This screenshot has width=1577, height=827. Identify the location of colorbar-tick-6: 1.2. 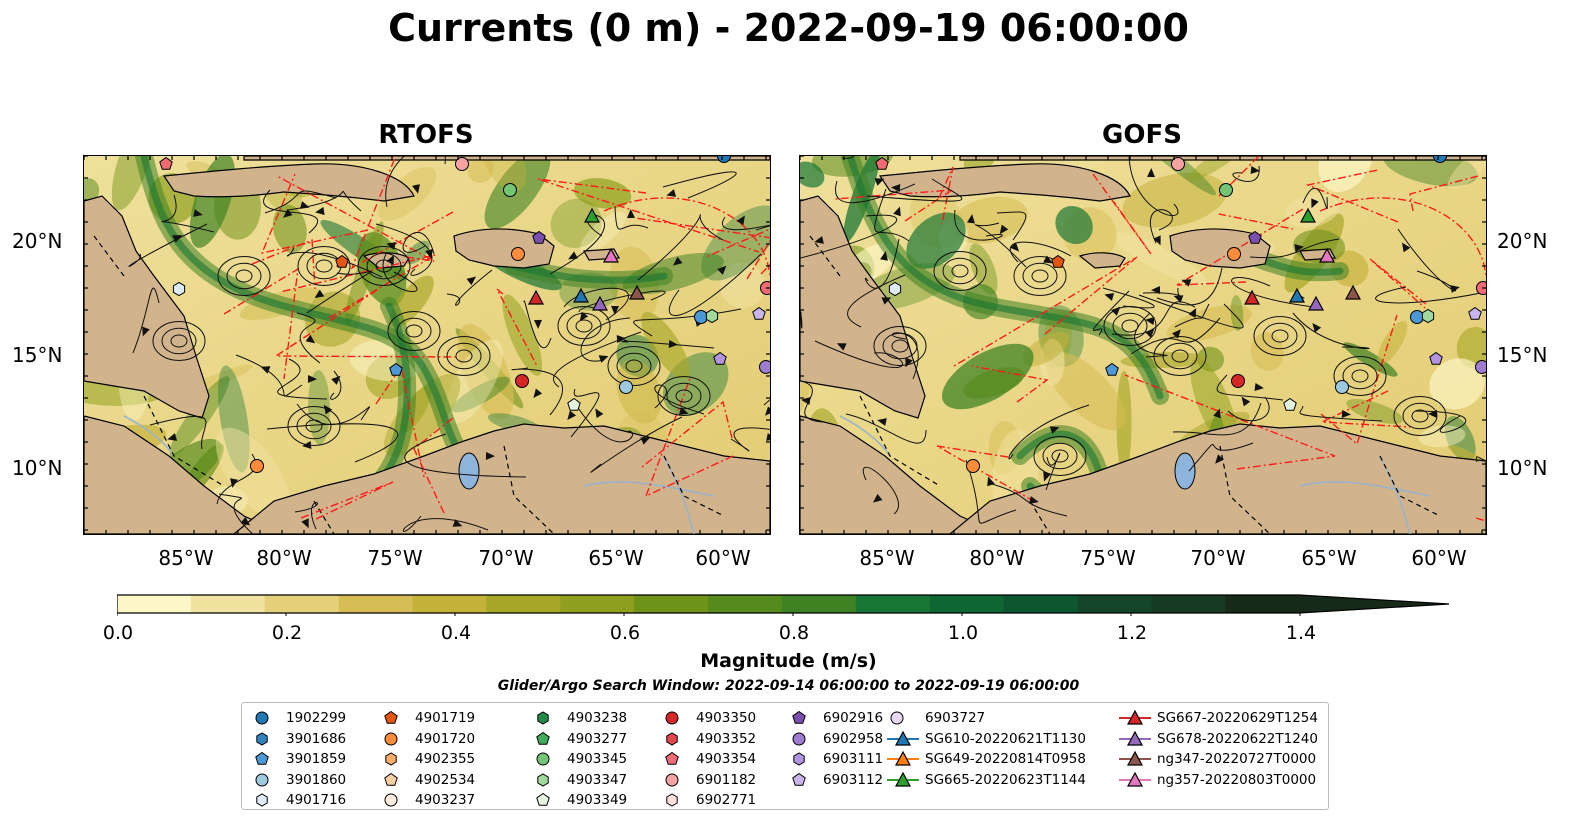
(1132, 633).